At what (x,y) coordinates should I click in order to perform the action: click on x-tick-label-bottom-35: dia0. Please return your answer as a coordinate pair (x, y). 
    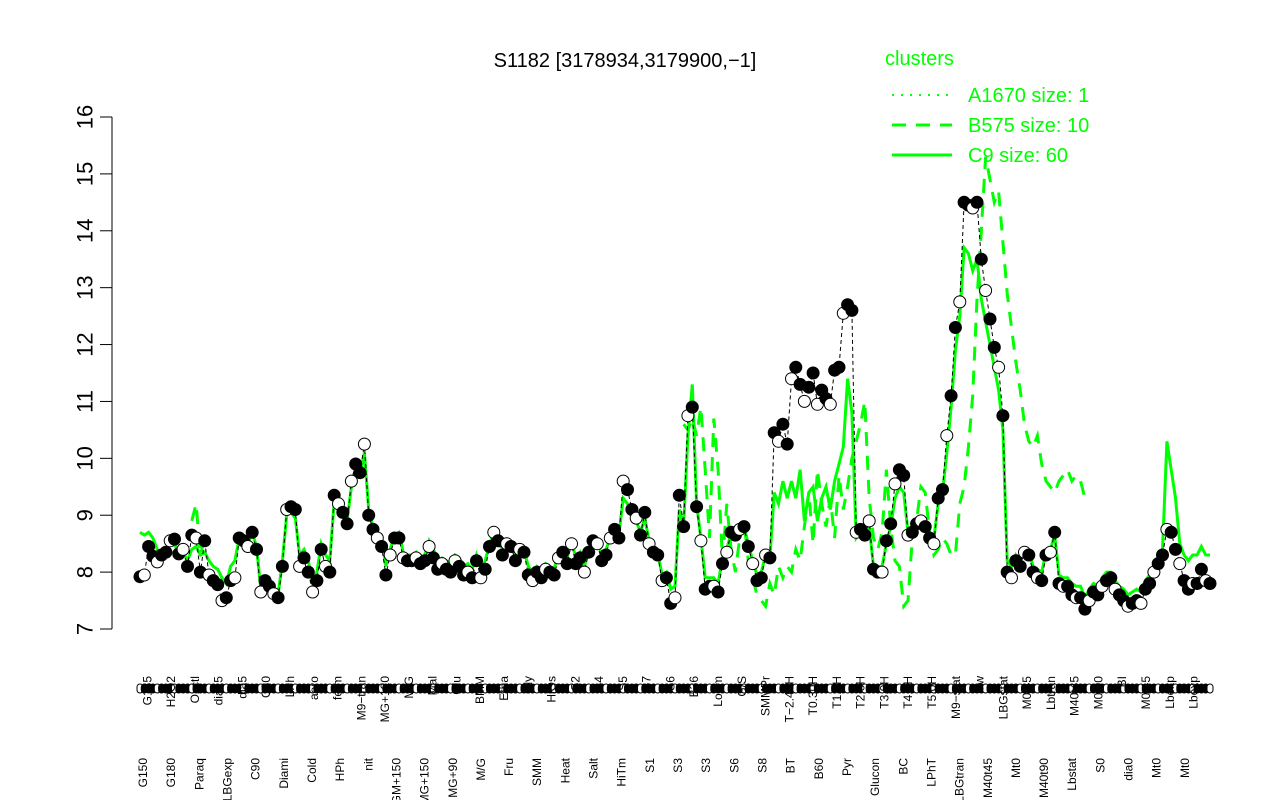
    Looking at the image, I should click on (1129, 769).